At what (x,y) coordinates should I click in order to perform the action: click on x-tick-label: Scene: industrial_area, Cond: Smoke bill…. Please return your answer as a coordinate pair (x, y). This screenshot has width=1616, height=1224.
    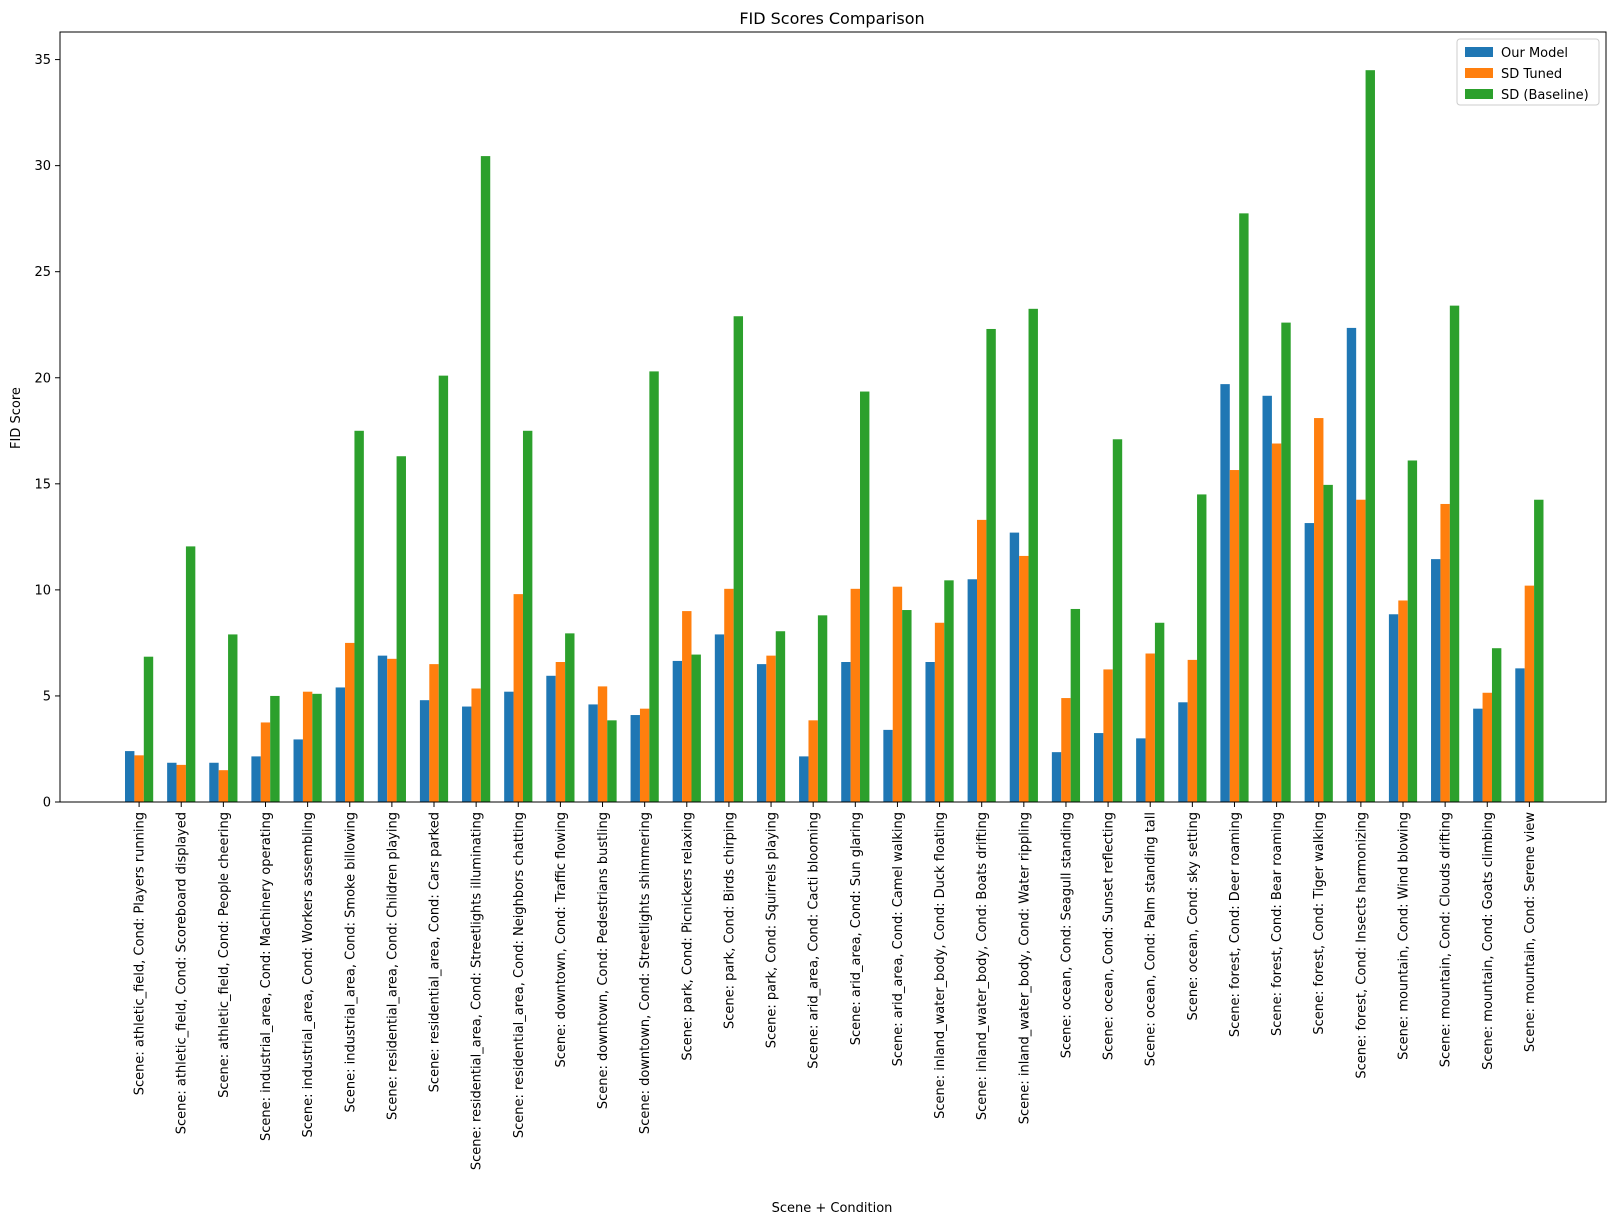
    Looking at the image, I should click on (350, 962).